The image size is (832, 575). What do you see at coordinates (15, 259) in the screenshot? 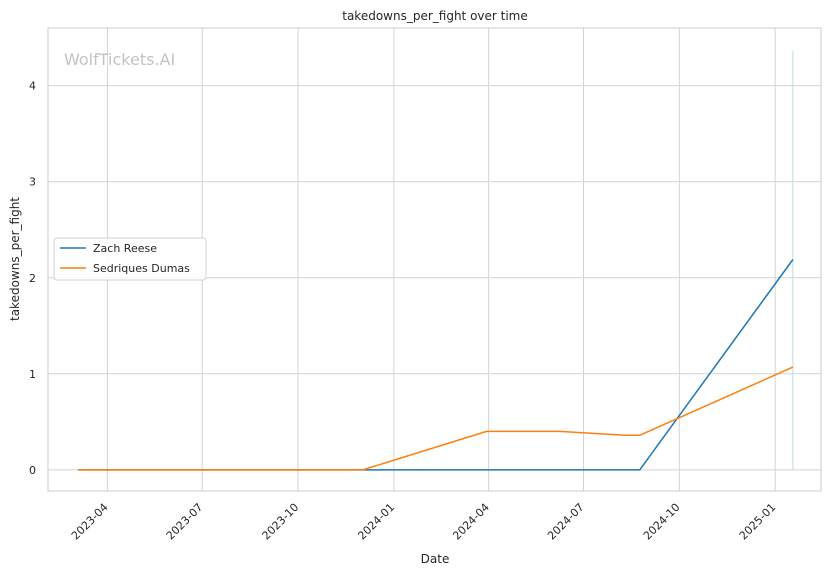
I see `y-axis-title: takedowns_per_fight` at bounding box center [15, 259].